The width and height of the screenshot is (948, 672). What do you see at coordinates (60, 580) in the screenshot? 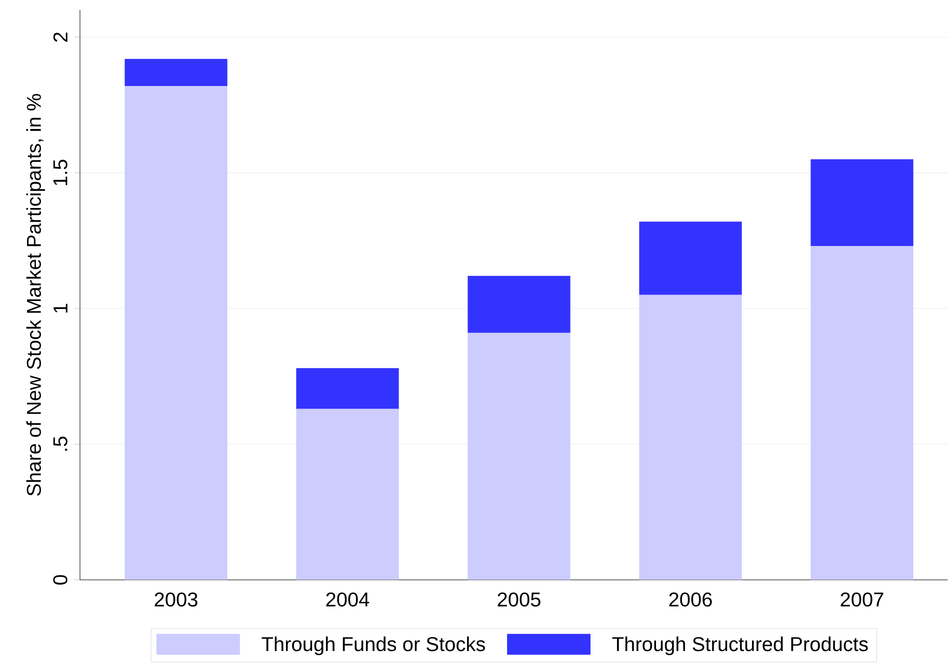
I see `y-tick-label: 0` at bounding box center [60, 580].